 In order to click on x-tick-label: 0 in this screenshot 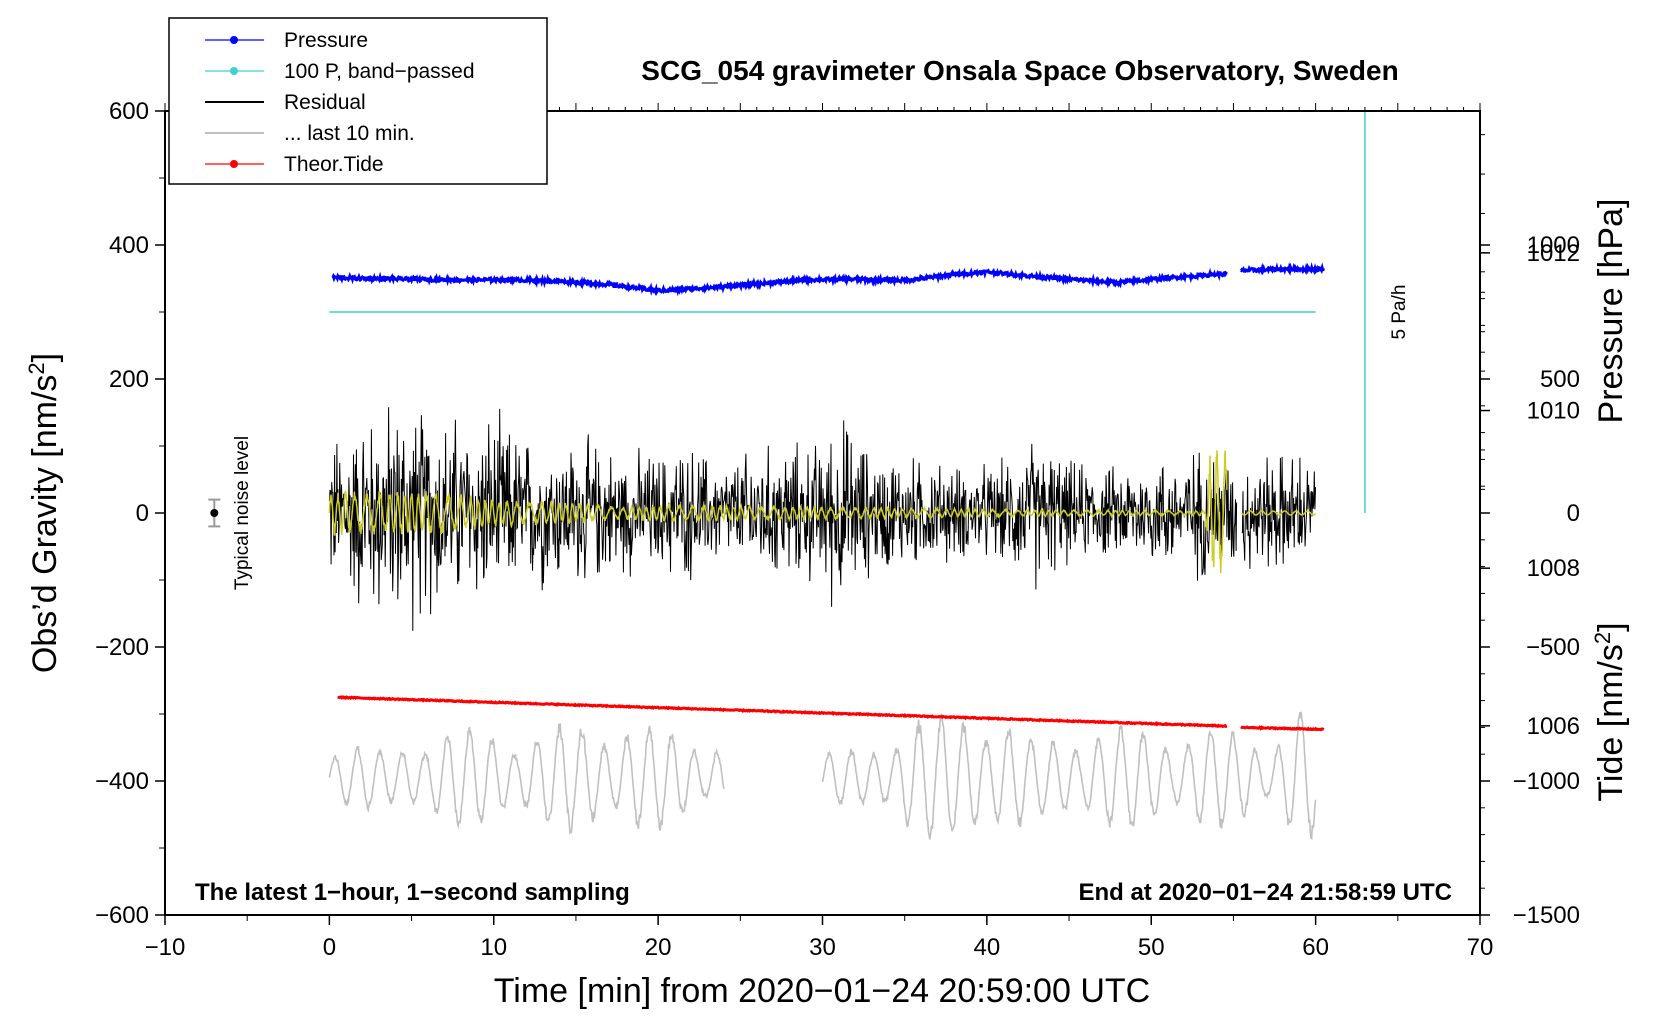, I will do `click(329, 947)`.